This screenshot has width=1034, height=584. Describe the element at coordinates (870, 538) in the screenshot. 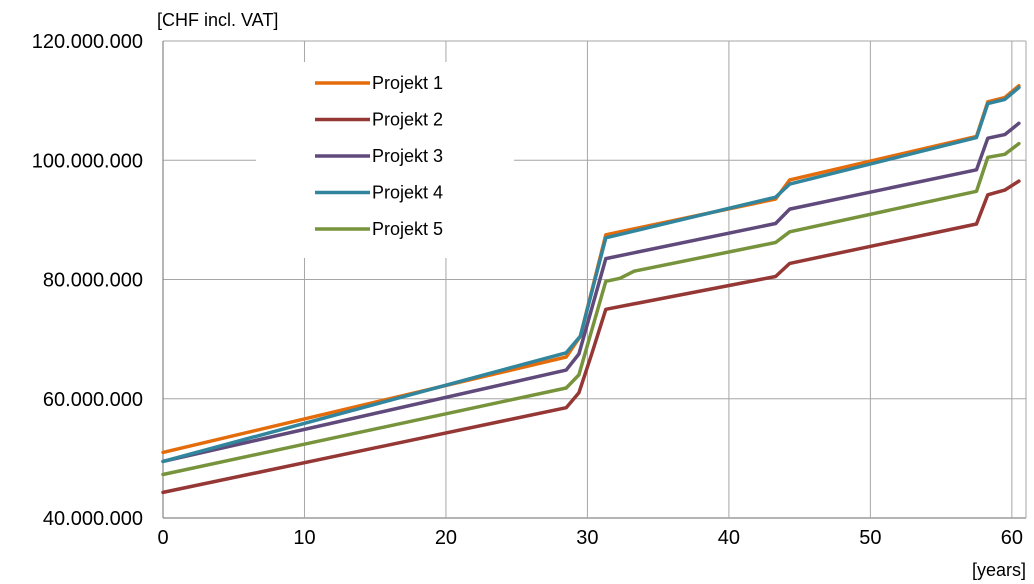

I see `x-tick-label: 50` at that location.